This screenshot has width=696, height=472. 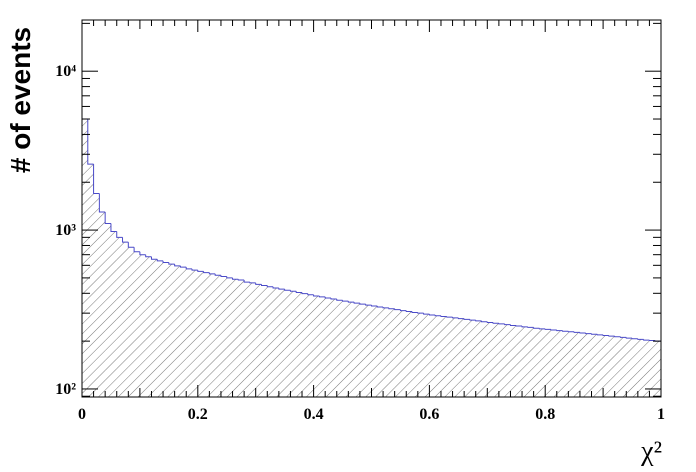 I want to click on x-tick-label: 0.6, so click(x=429, y=414).